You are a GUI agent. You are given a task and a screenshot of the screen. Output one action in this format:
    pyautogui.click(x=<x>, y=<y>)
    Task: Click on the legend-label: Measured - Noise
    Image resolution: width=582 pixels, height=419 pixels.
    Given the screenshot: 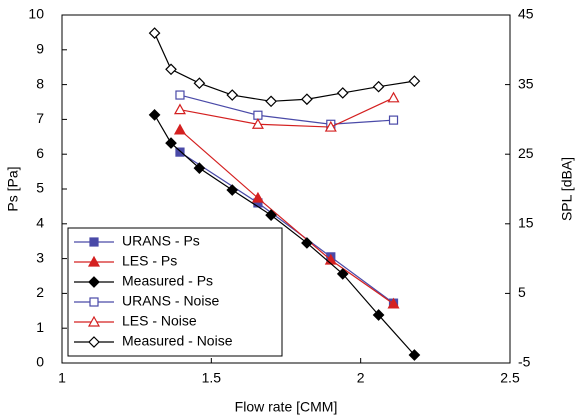 What is the action you would take?
    pyautogui.click(x=177, y=341)
    